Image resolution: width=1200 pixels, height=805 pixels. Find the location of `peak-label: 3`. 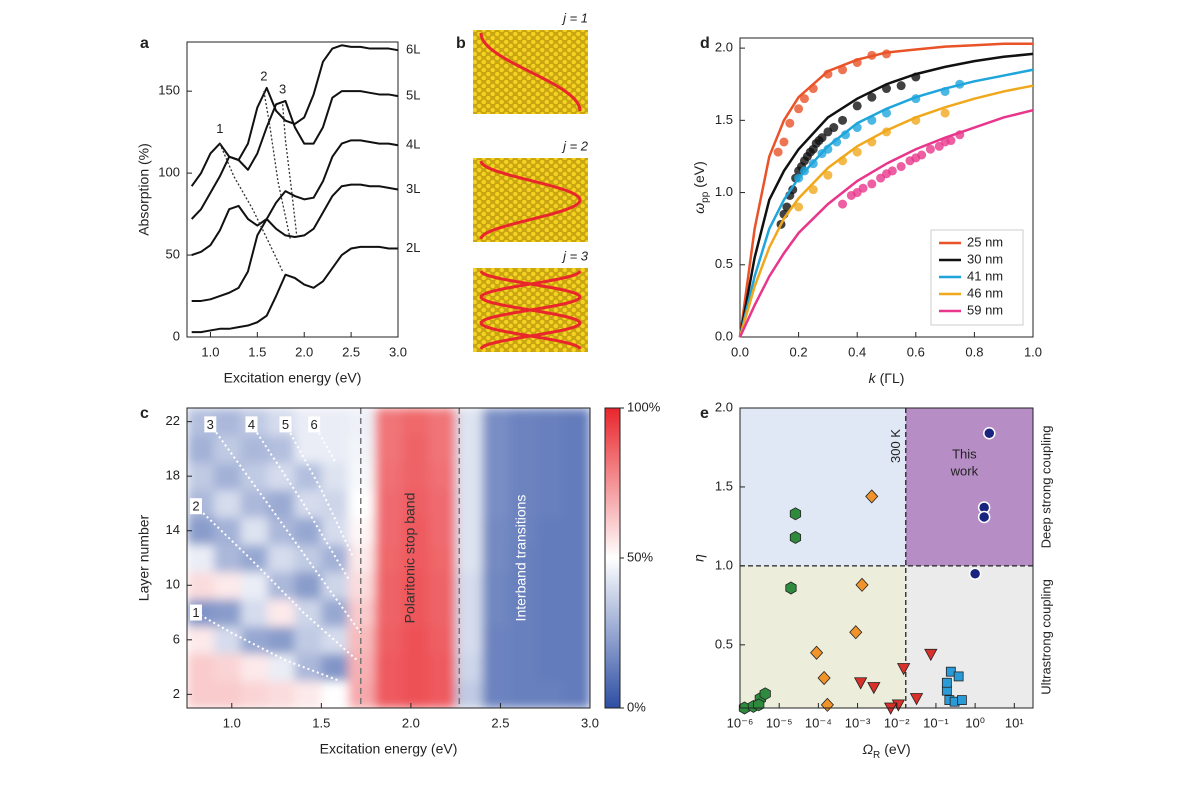

peak-label: 3 is located at coordinates (282, 89).